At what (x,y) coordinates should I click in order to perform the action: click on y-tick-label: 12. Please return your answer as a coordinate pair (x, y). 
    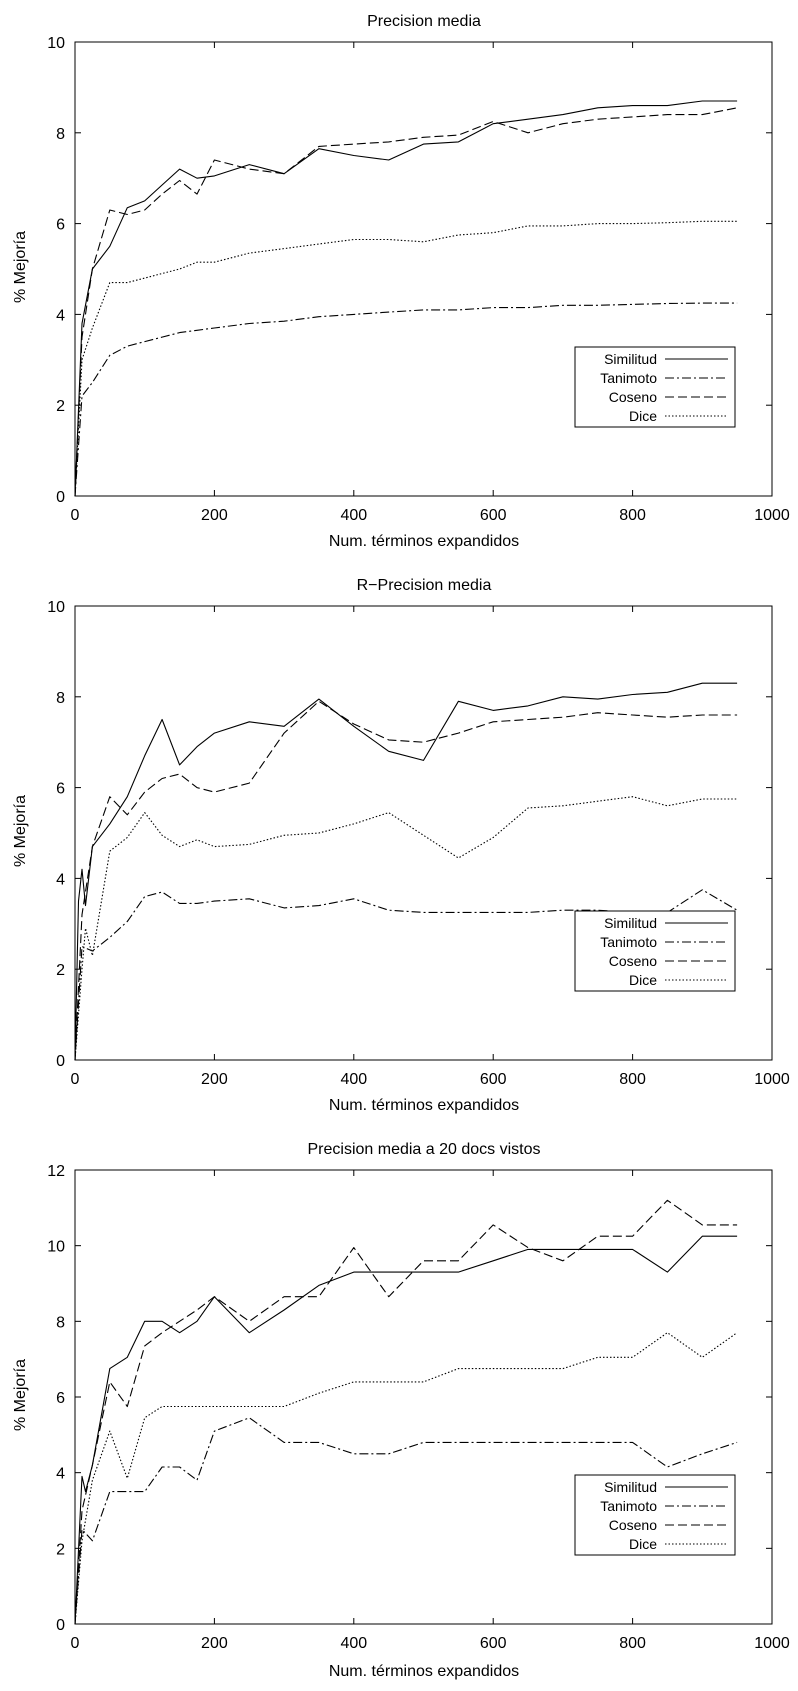
    Looking at the image, I should click on (56, 1171).